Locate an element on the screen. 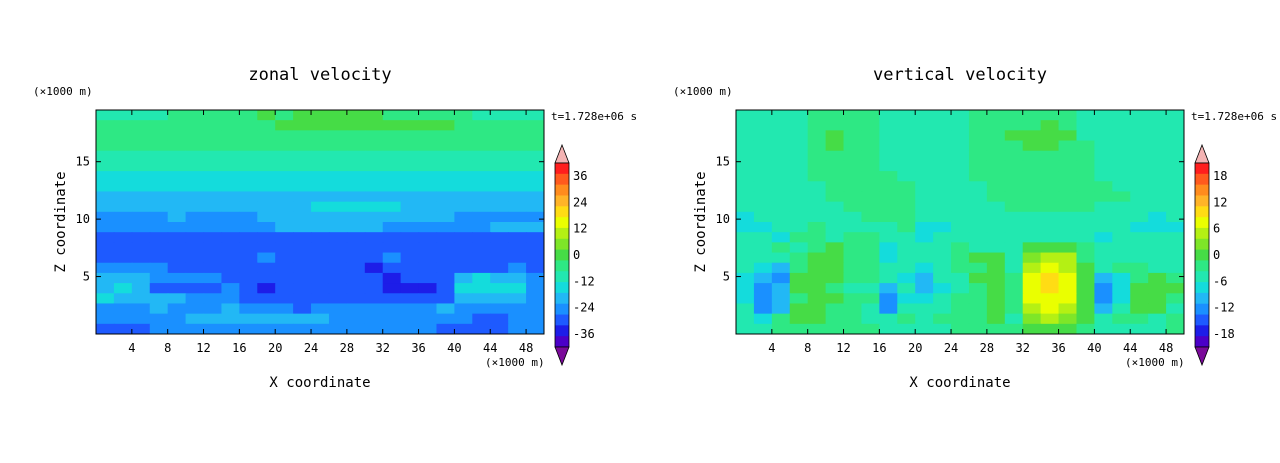 Image resolution: width=1280 pixels, height=463 pixels. y-axis-label: Z coordinate is located at coordinates (701, 221).